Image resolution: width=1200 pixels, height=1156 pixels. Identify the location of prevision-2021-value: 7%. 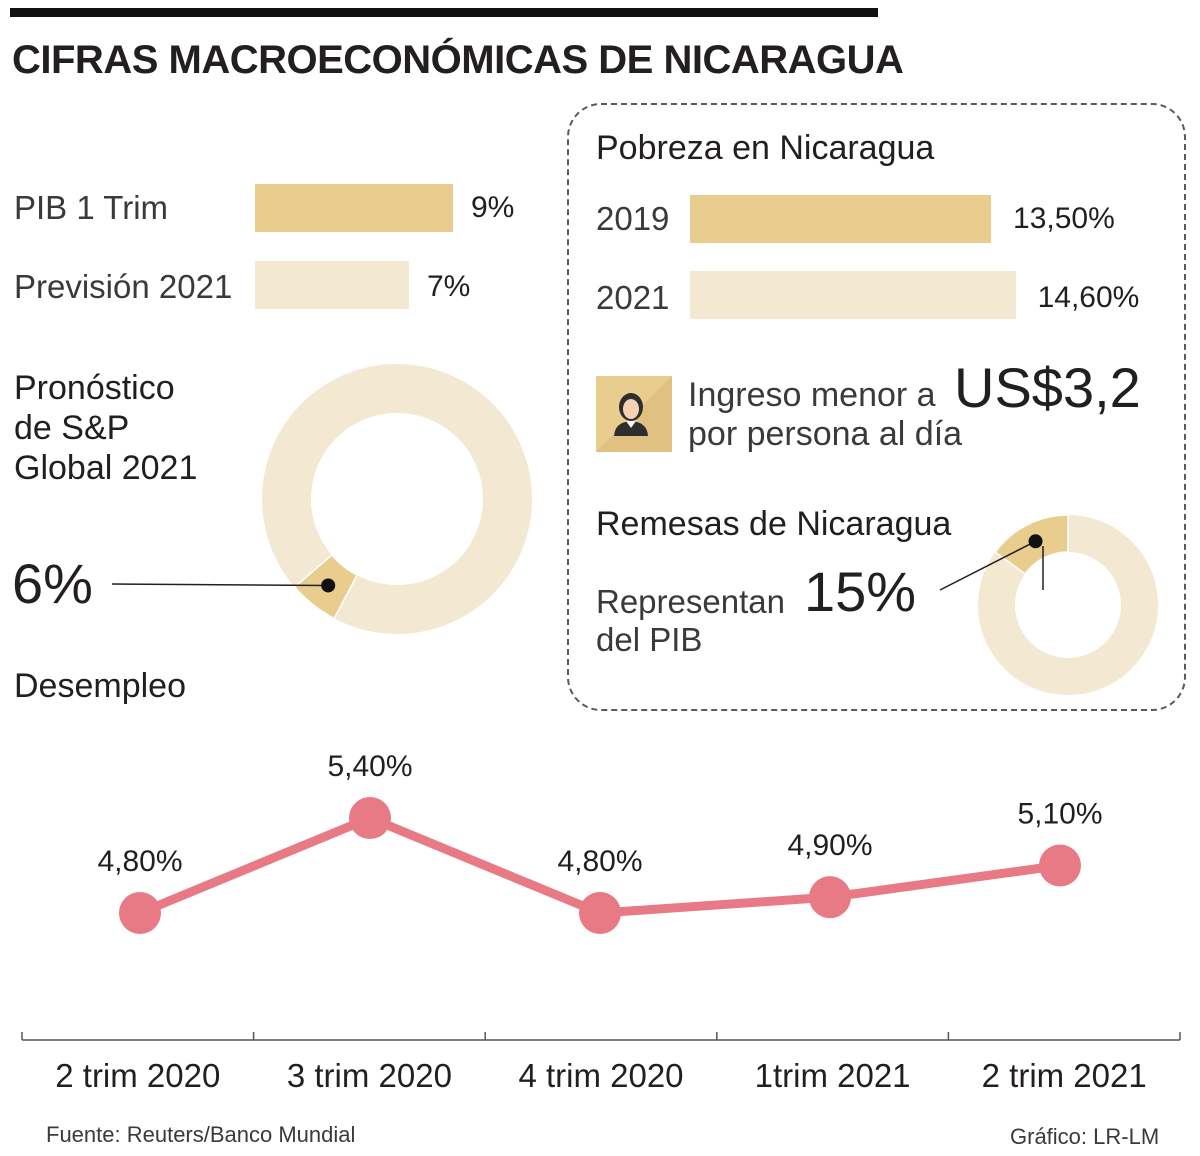
(449, 286).